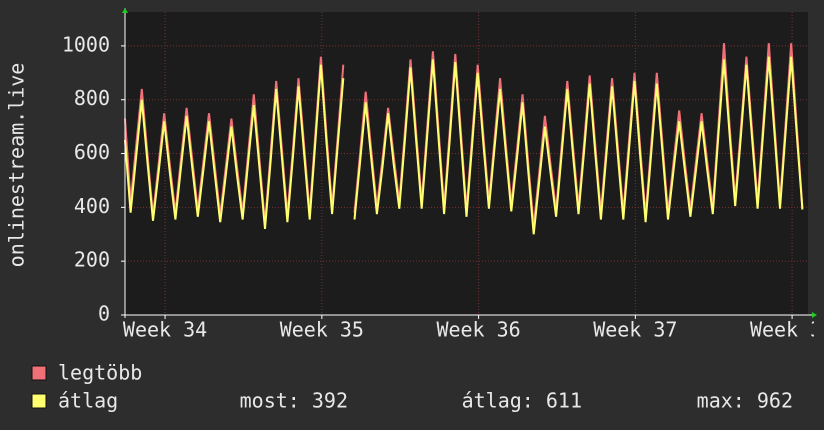 Image resolution: width=824 pixels, height=430 pixels. What do you see at coordinates (478, 330) in the screenshot?
I see `x-tick-label: Week 36` at bounding box center [478, 330].